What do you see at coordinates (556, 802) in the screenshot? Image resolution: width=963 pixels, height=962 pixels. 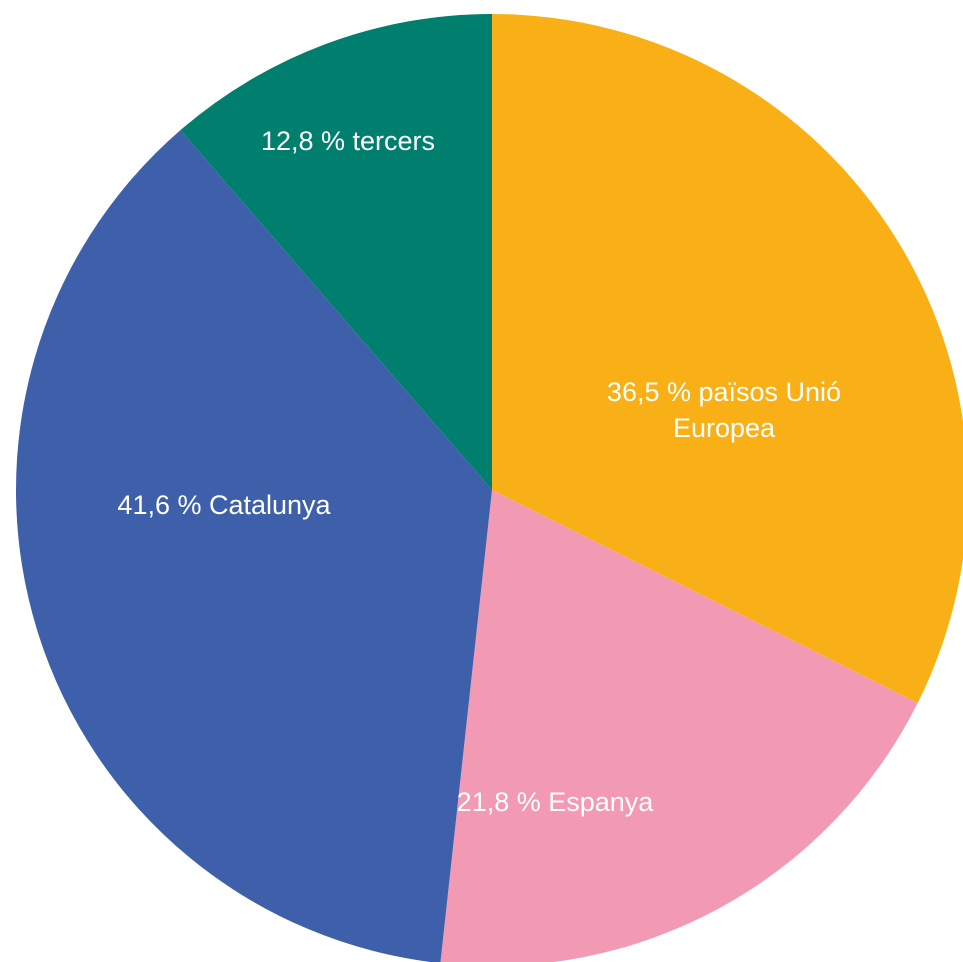 I see `pie-slice-label: 21,8 % Espanya` at bounding box center [556, 802].